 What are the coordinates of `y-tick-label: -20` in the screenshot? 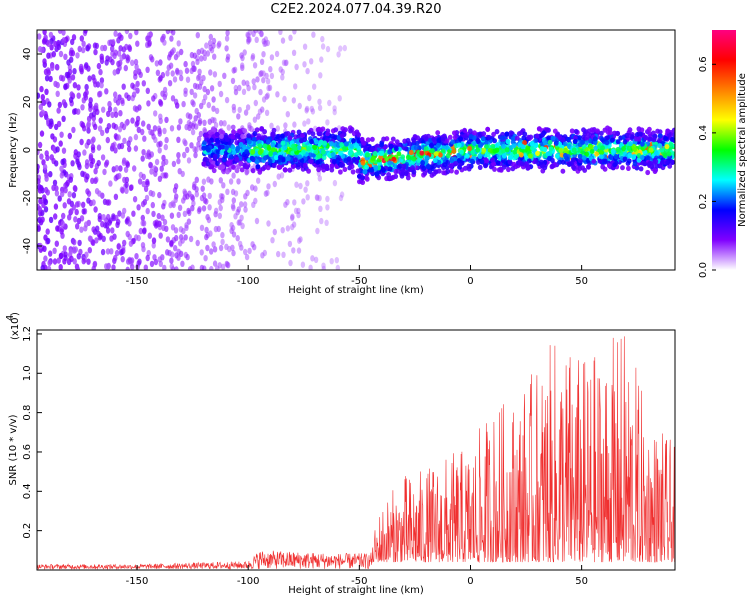 It's located at (27, 198).